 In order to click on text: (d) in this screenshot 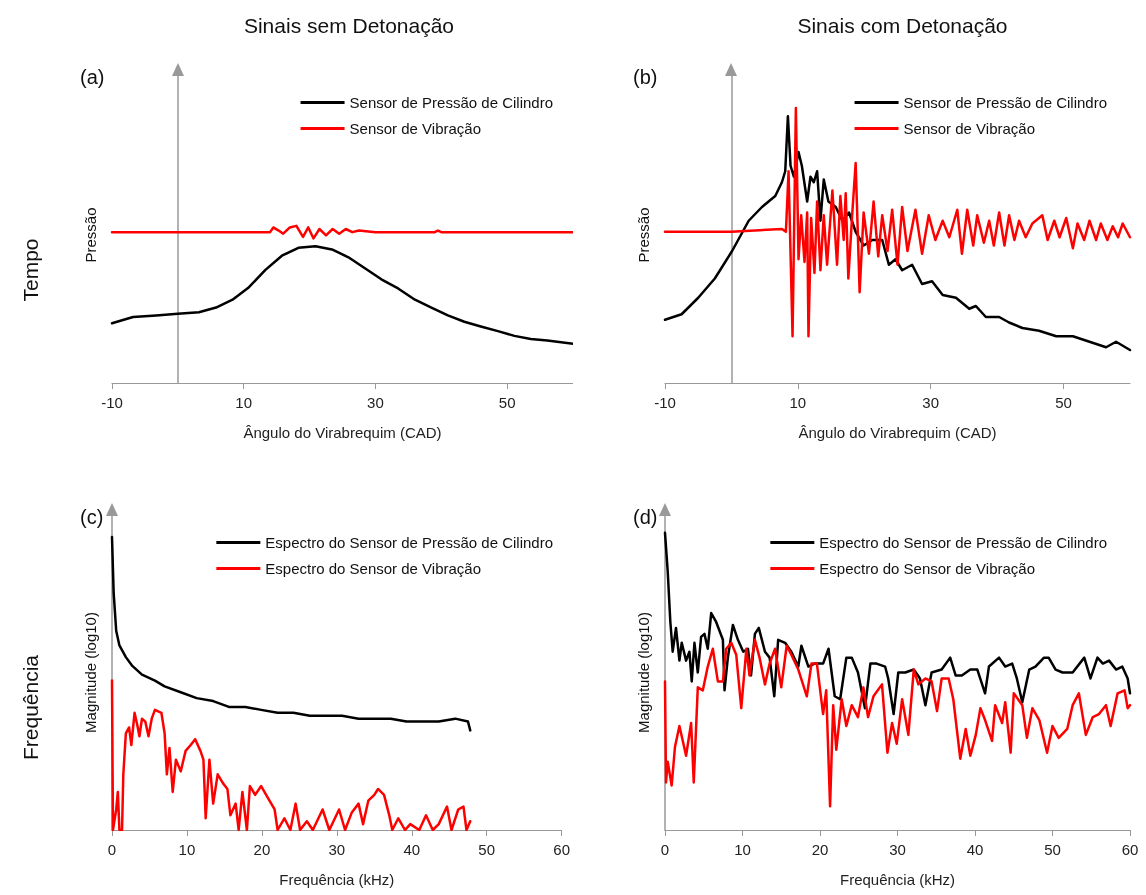, I will do `click(645, 517)`.